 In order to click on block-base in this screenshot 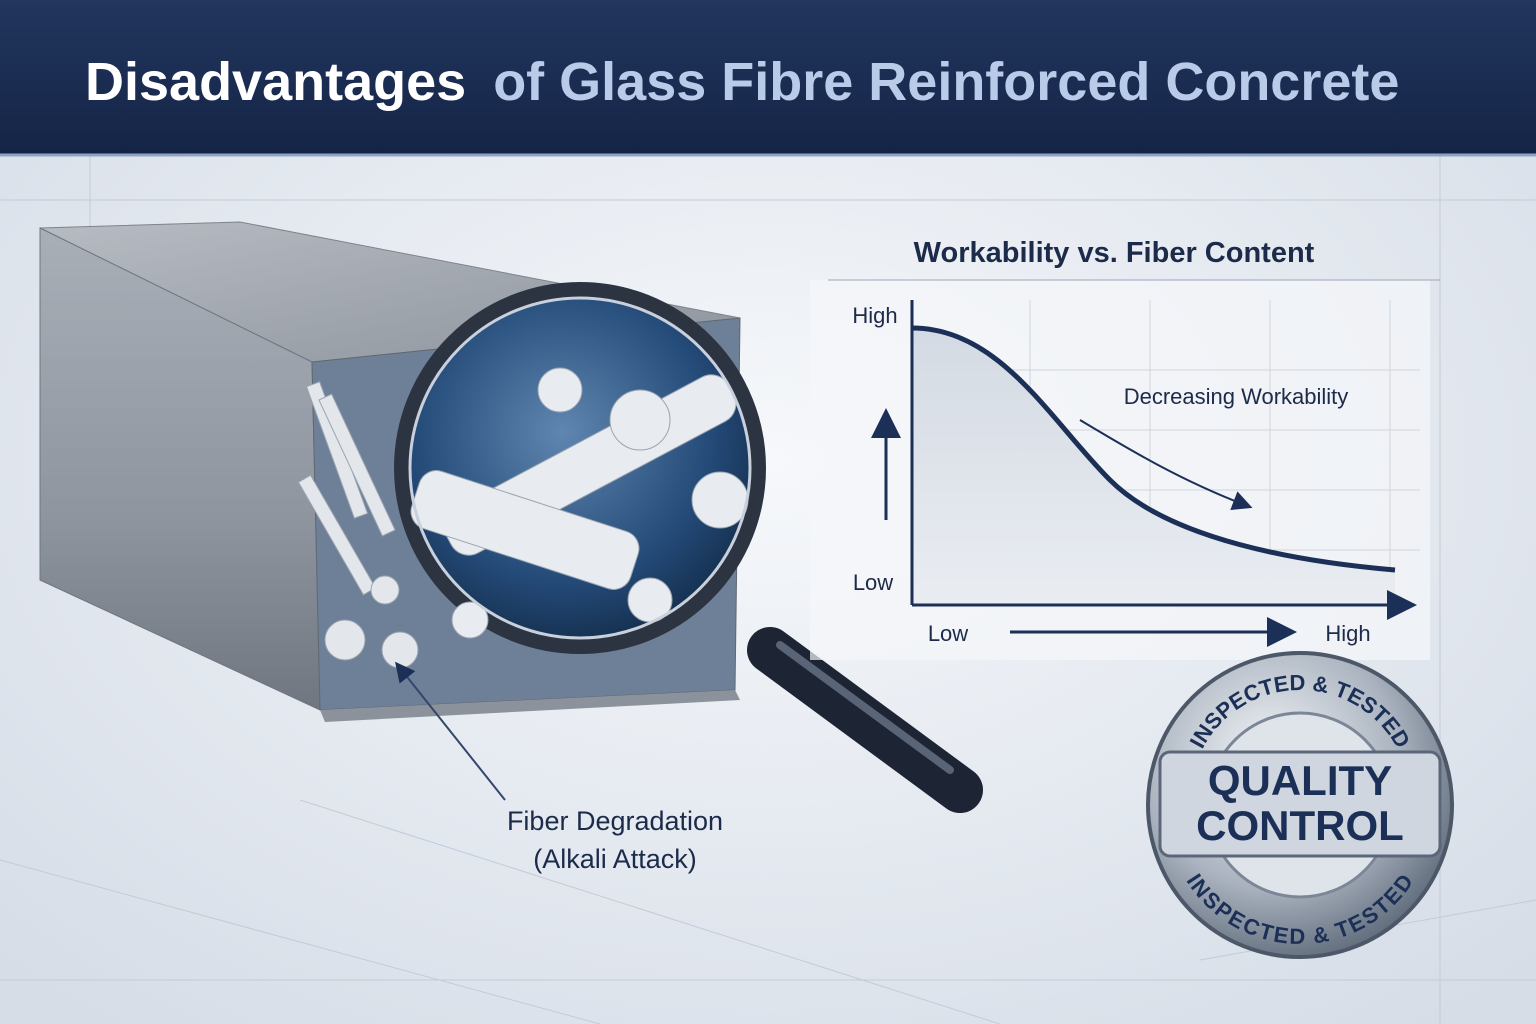, I will do `click(530, 706)`.